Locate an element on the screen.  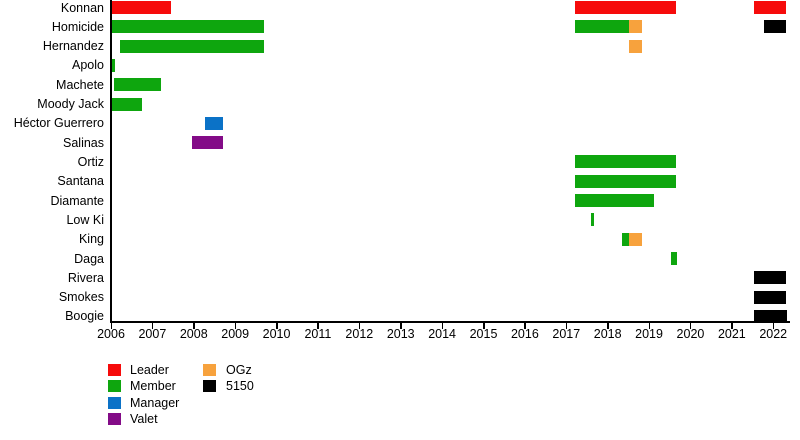
row-label: Konnan is located at coordinates (82, 7).